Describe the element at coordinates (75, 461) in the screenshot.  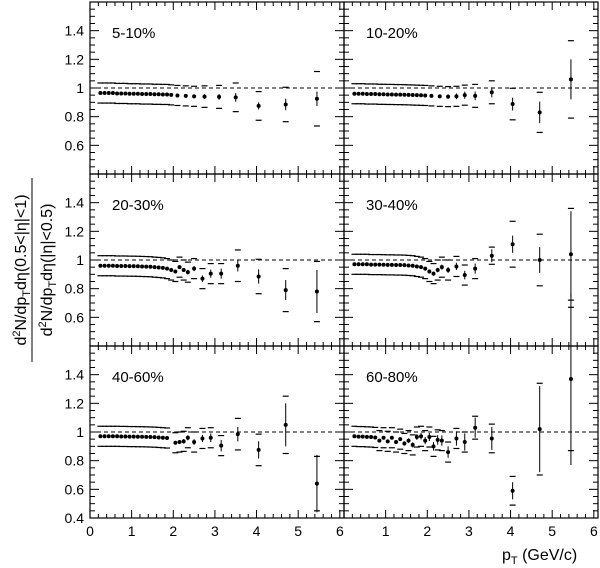
I see `y-tick-label: 0.8` at that location.